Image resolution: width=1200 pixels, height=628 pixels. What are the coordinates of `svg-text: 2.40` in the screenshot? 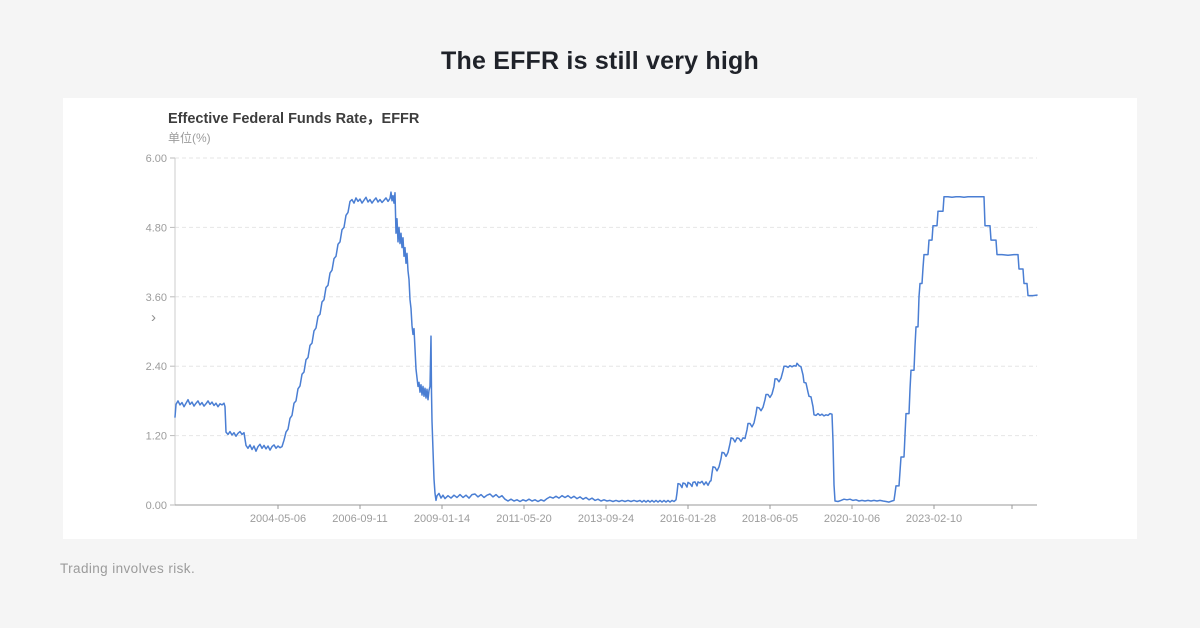 It's located at (156, 367).